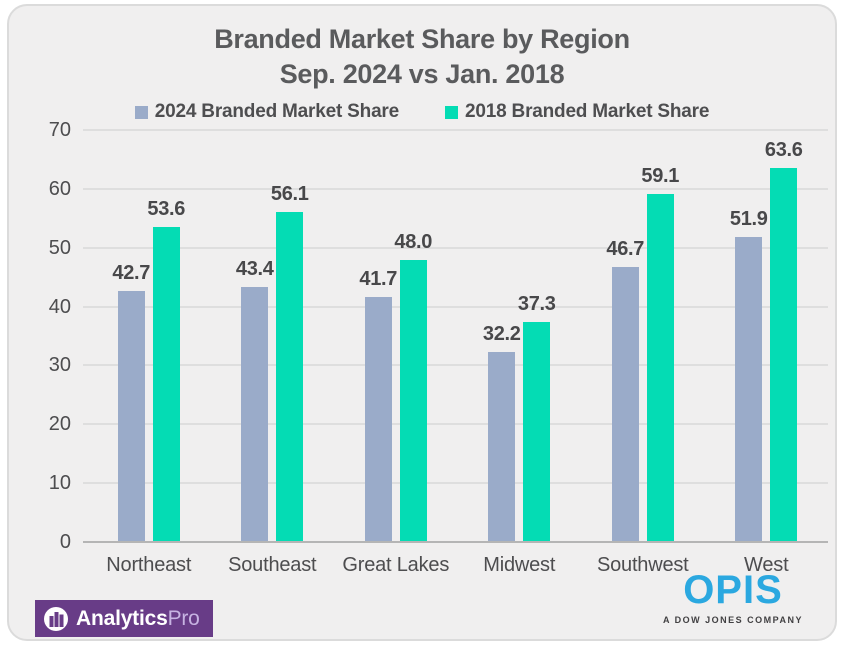 The height and width of the screenshot is (651, 846). Describe the element at coordinates (59, 306) in the screenshot. I see `y-tick-40: 40` at that location.